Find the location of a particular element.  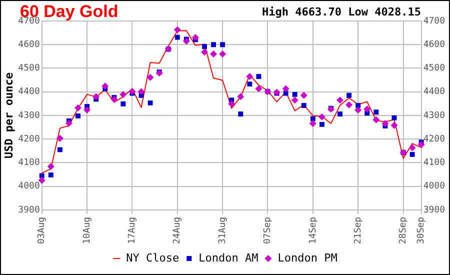

legend-label: NY Close is located at coordinates (153, 257).